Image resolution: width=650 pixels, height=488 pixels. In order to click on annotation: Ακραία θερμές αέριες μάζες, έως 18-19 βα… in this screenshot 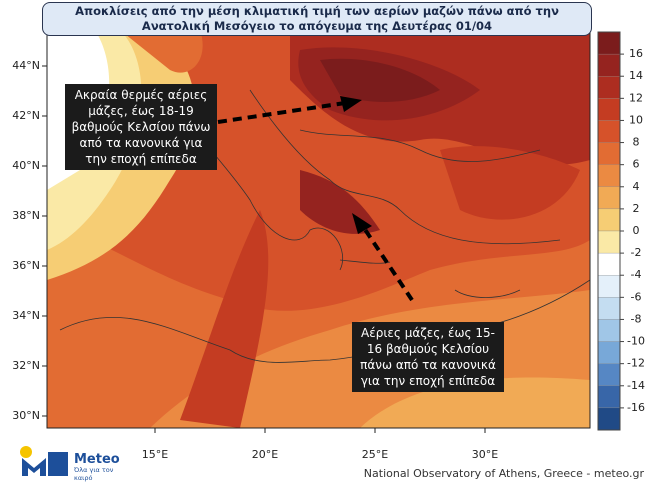, I will do `click(141, 127)`.